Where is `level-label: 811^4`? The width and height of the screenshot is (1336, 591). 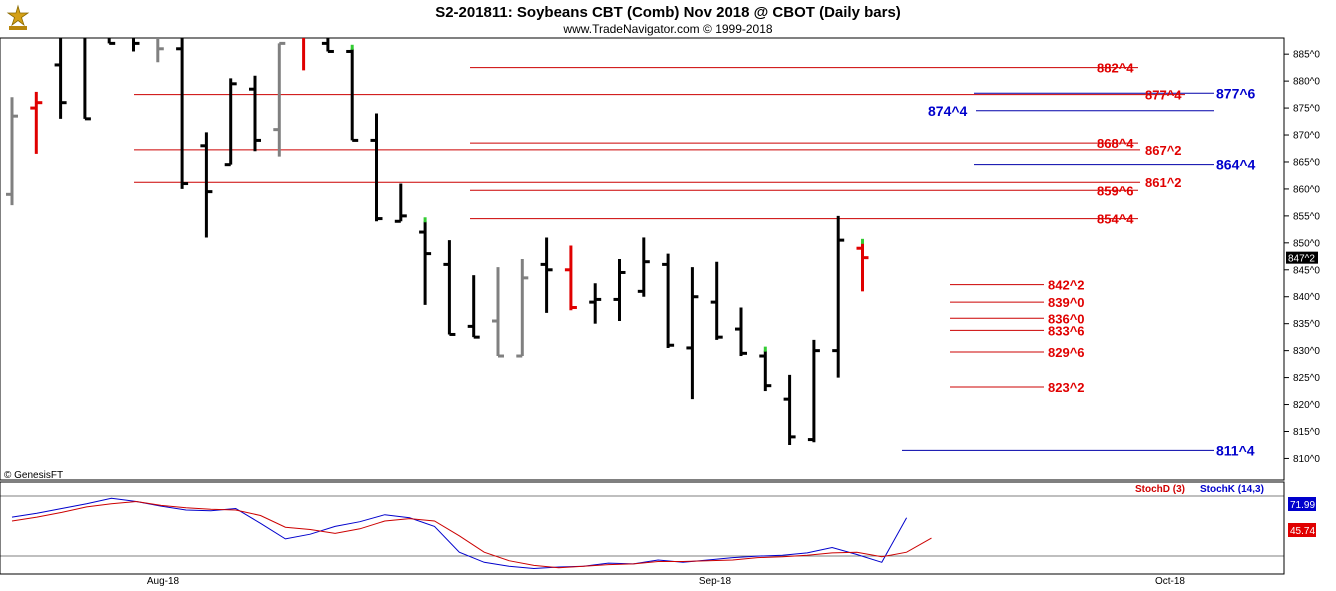
level-label: 811^4 is located at coordinates (1235, 450).